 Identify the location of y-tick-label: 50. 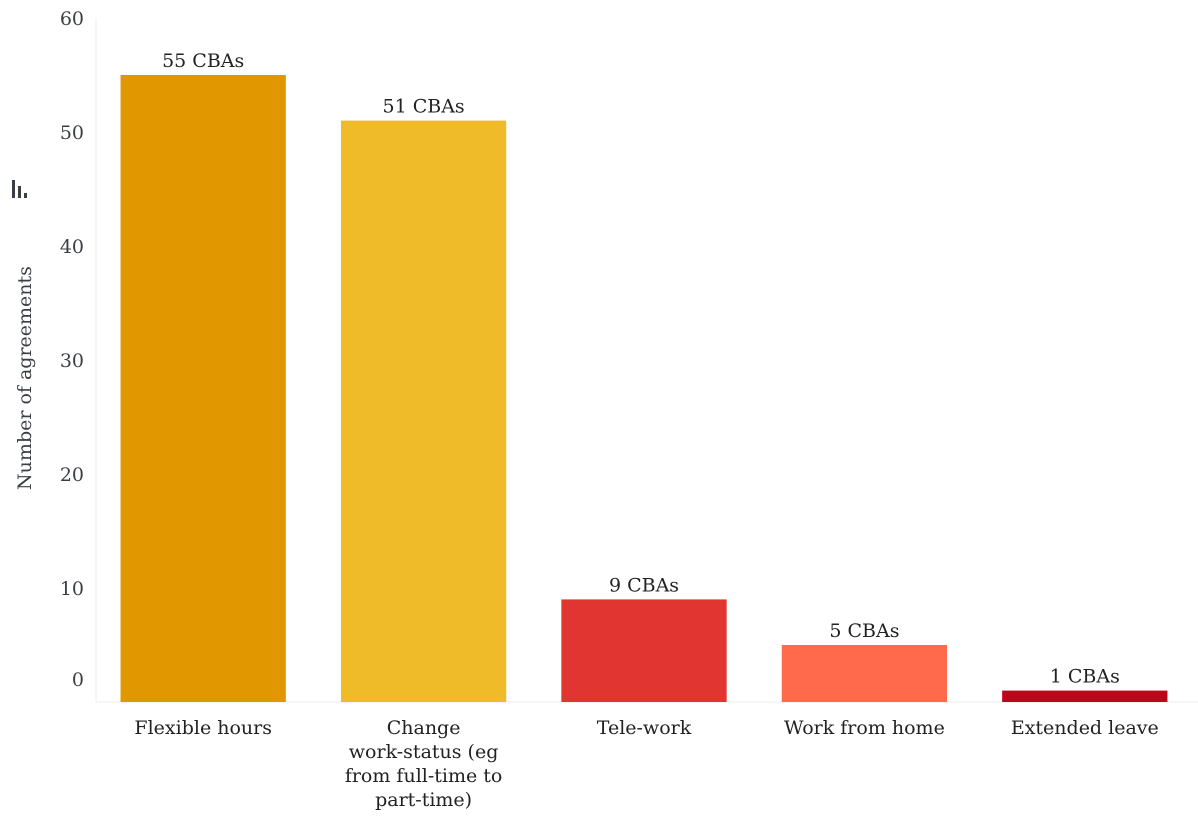
(72, 133).